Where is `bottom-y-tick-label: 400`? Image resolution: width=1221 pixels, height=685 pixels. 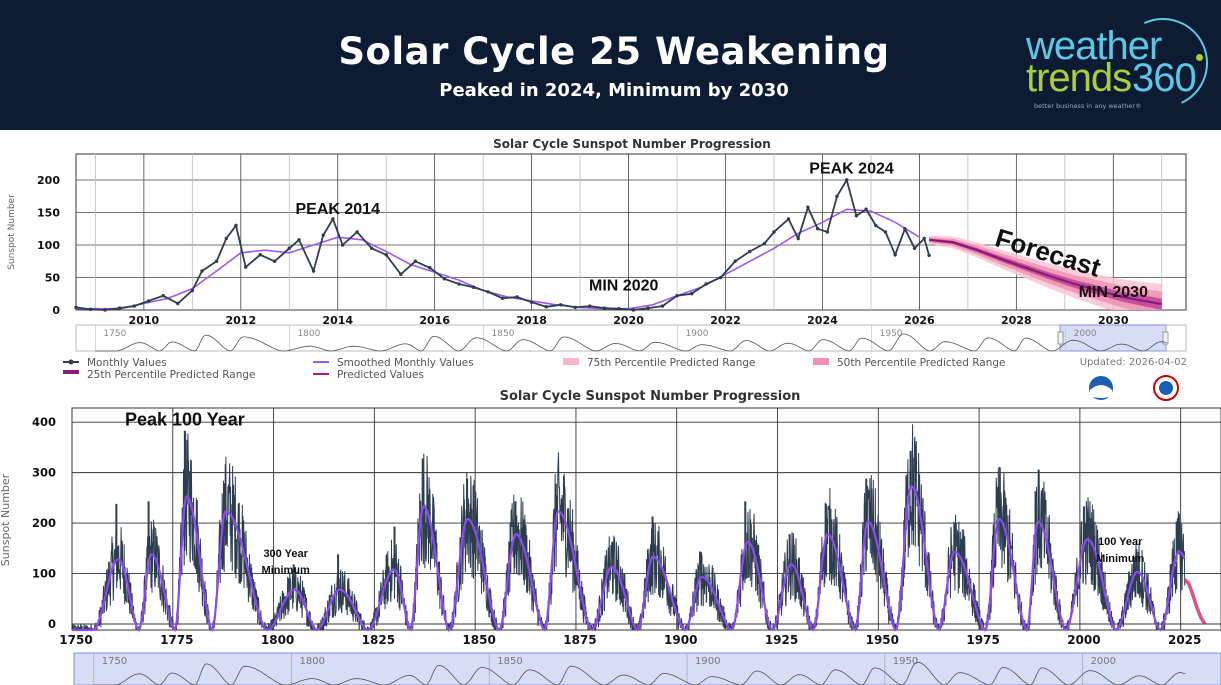
bottom-y-tick-label: 400 is located at coordinates (44, 422).